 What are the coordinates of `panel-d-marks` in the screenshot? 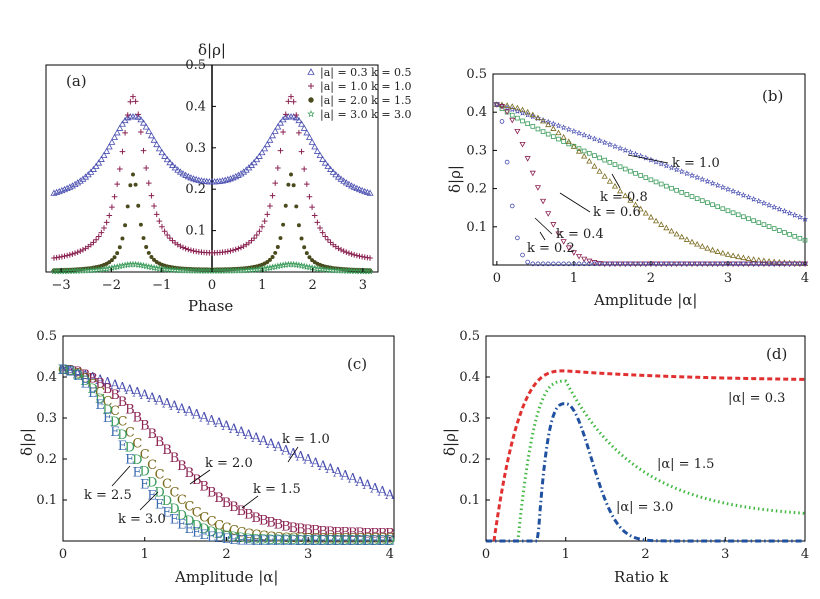 It's located at (646, 456).